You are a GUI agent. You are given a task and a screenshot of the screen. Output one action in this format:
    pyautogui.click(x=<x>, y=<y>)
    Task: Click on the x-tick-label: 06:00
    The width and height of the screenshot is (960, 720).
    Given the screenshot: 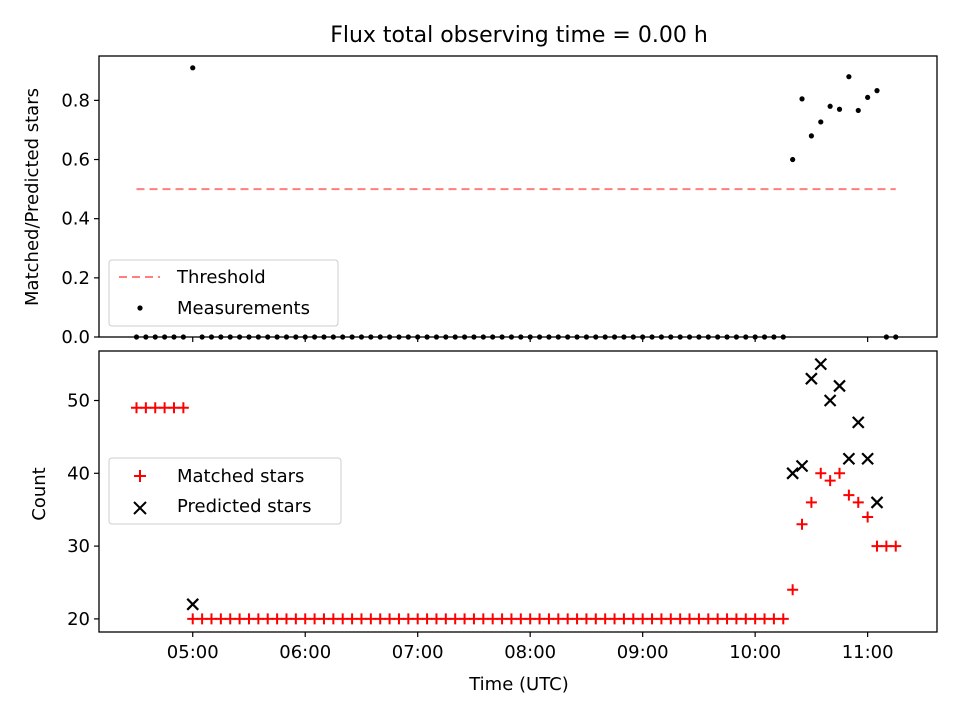 What is the action you would take?
    pyautogui.click(x=305, y=652)
    